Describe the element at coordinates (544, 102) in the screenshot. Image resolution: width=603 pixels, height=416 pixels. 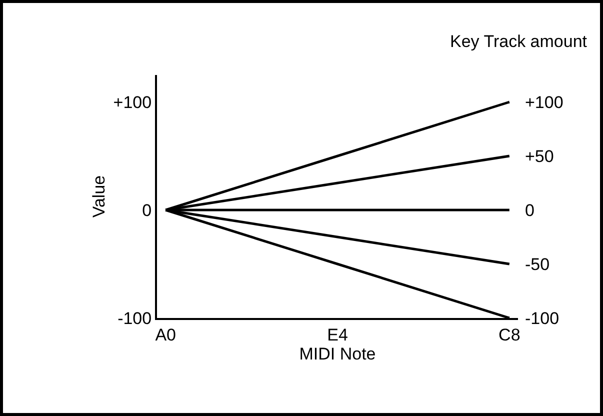
I see `series-label: +100` at that location.